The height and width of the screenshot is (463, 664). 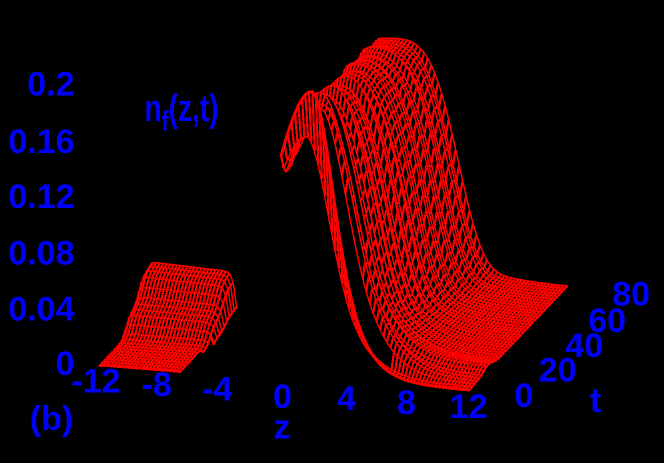 I want to click on svg-text: 20, so click(x=558, y=371).